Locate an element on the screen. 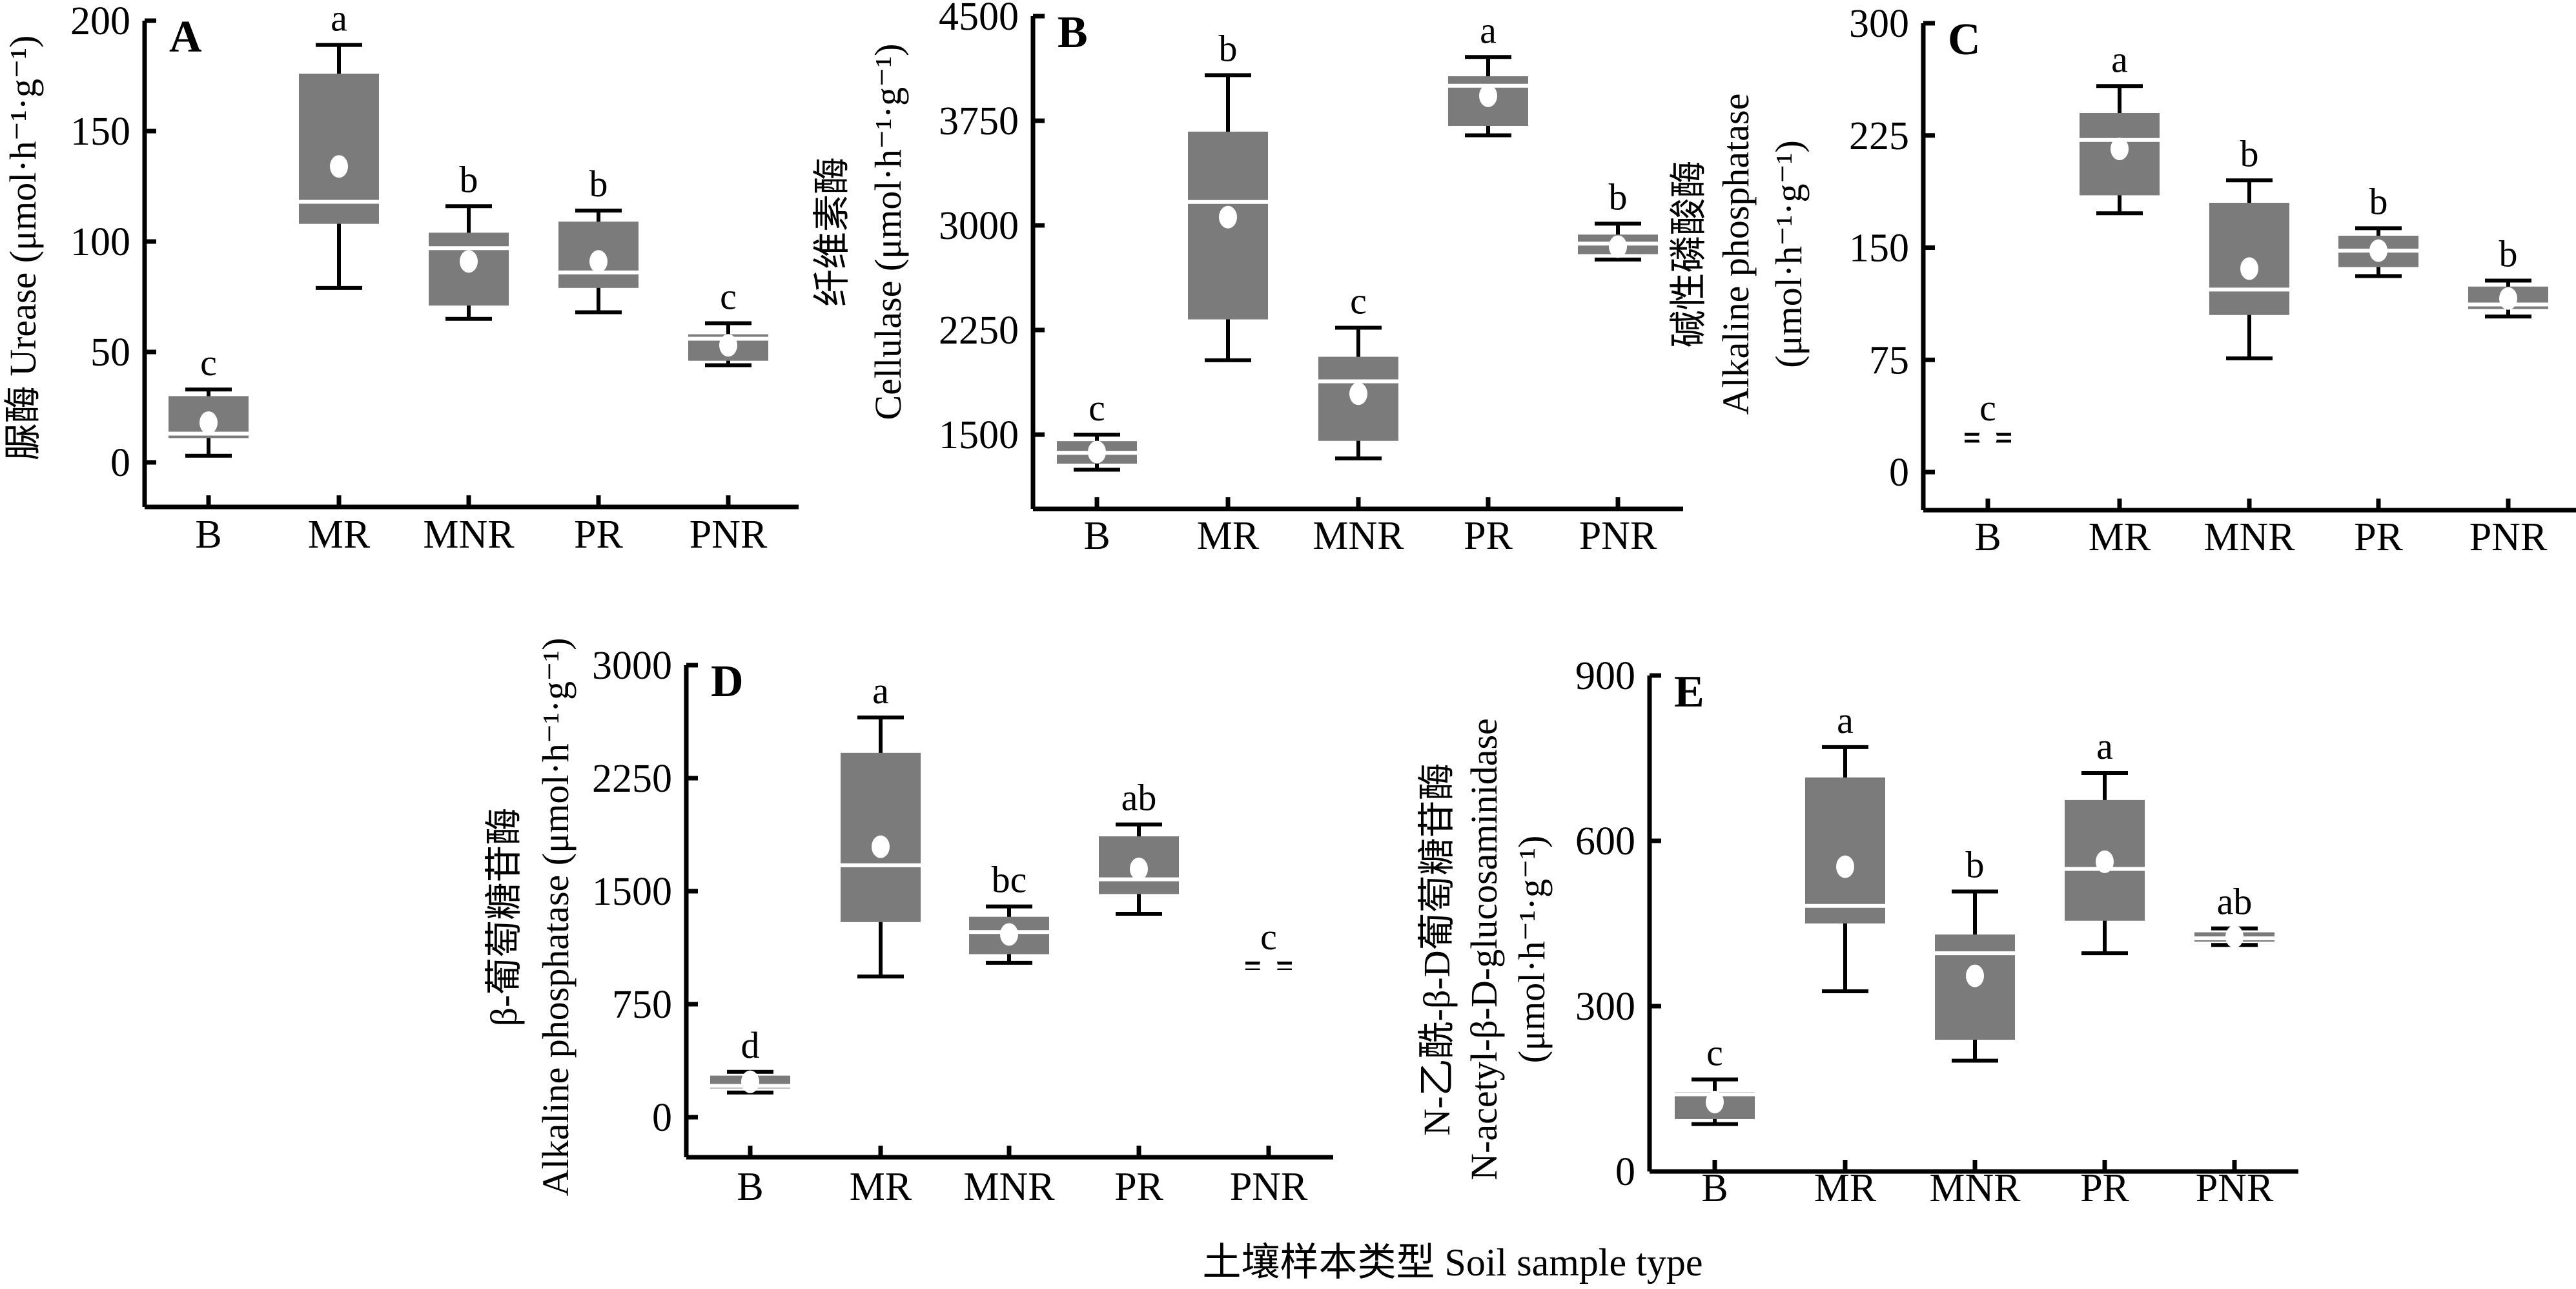 This screenshot has width=2576, height=1289. box-mr: b is located at coordinates (1228, 195).